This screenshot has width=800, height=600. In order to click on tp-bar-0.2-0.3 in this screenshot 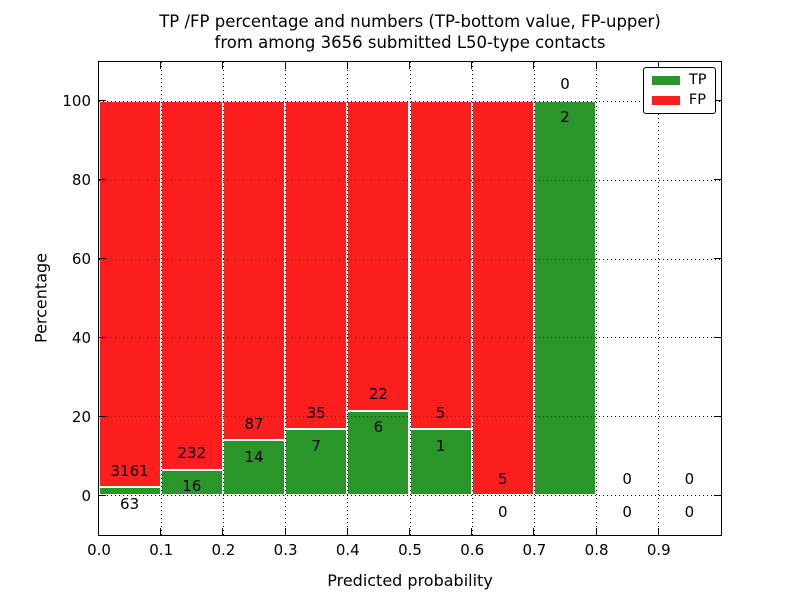, I will do `click(254, 468)`.